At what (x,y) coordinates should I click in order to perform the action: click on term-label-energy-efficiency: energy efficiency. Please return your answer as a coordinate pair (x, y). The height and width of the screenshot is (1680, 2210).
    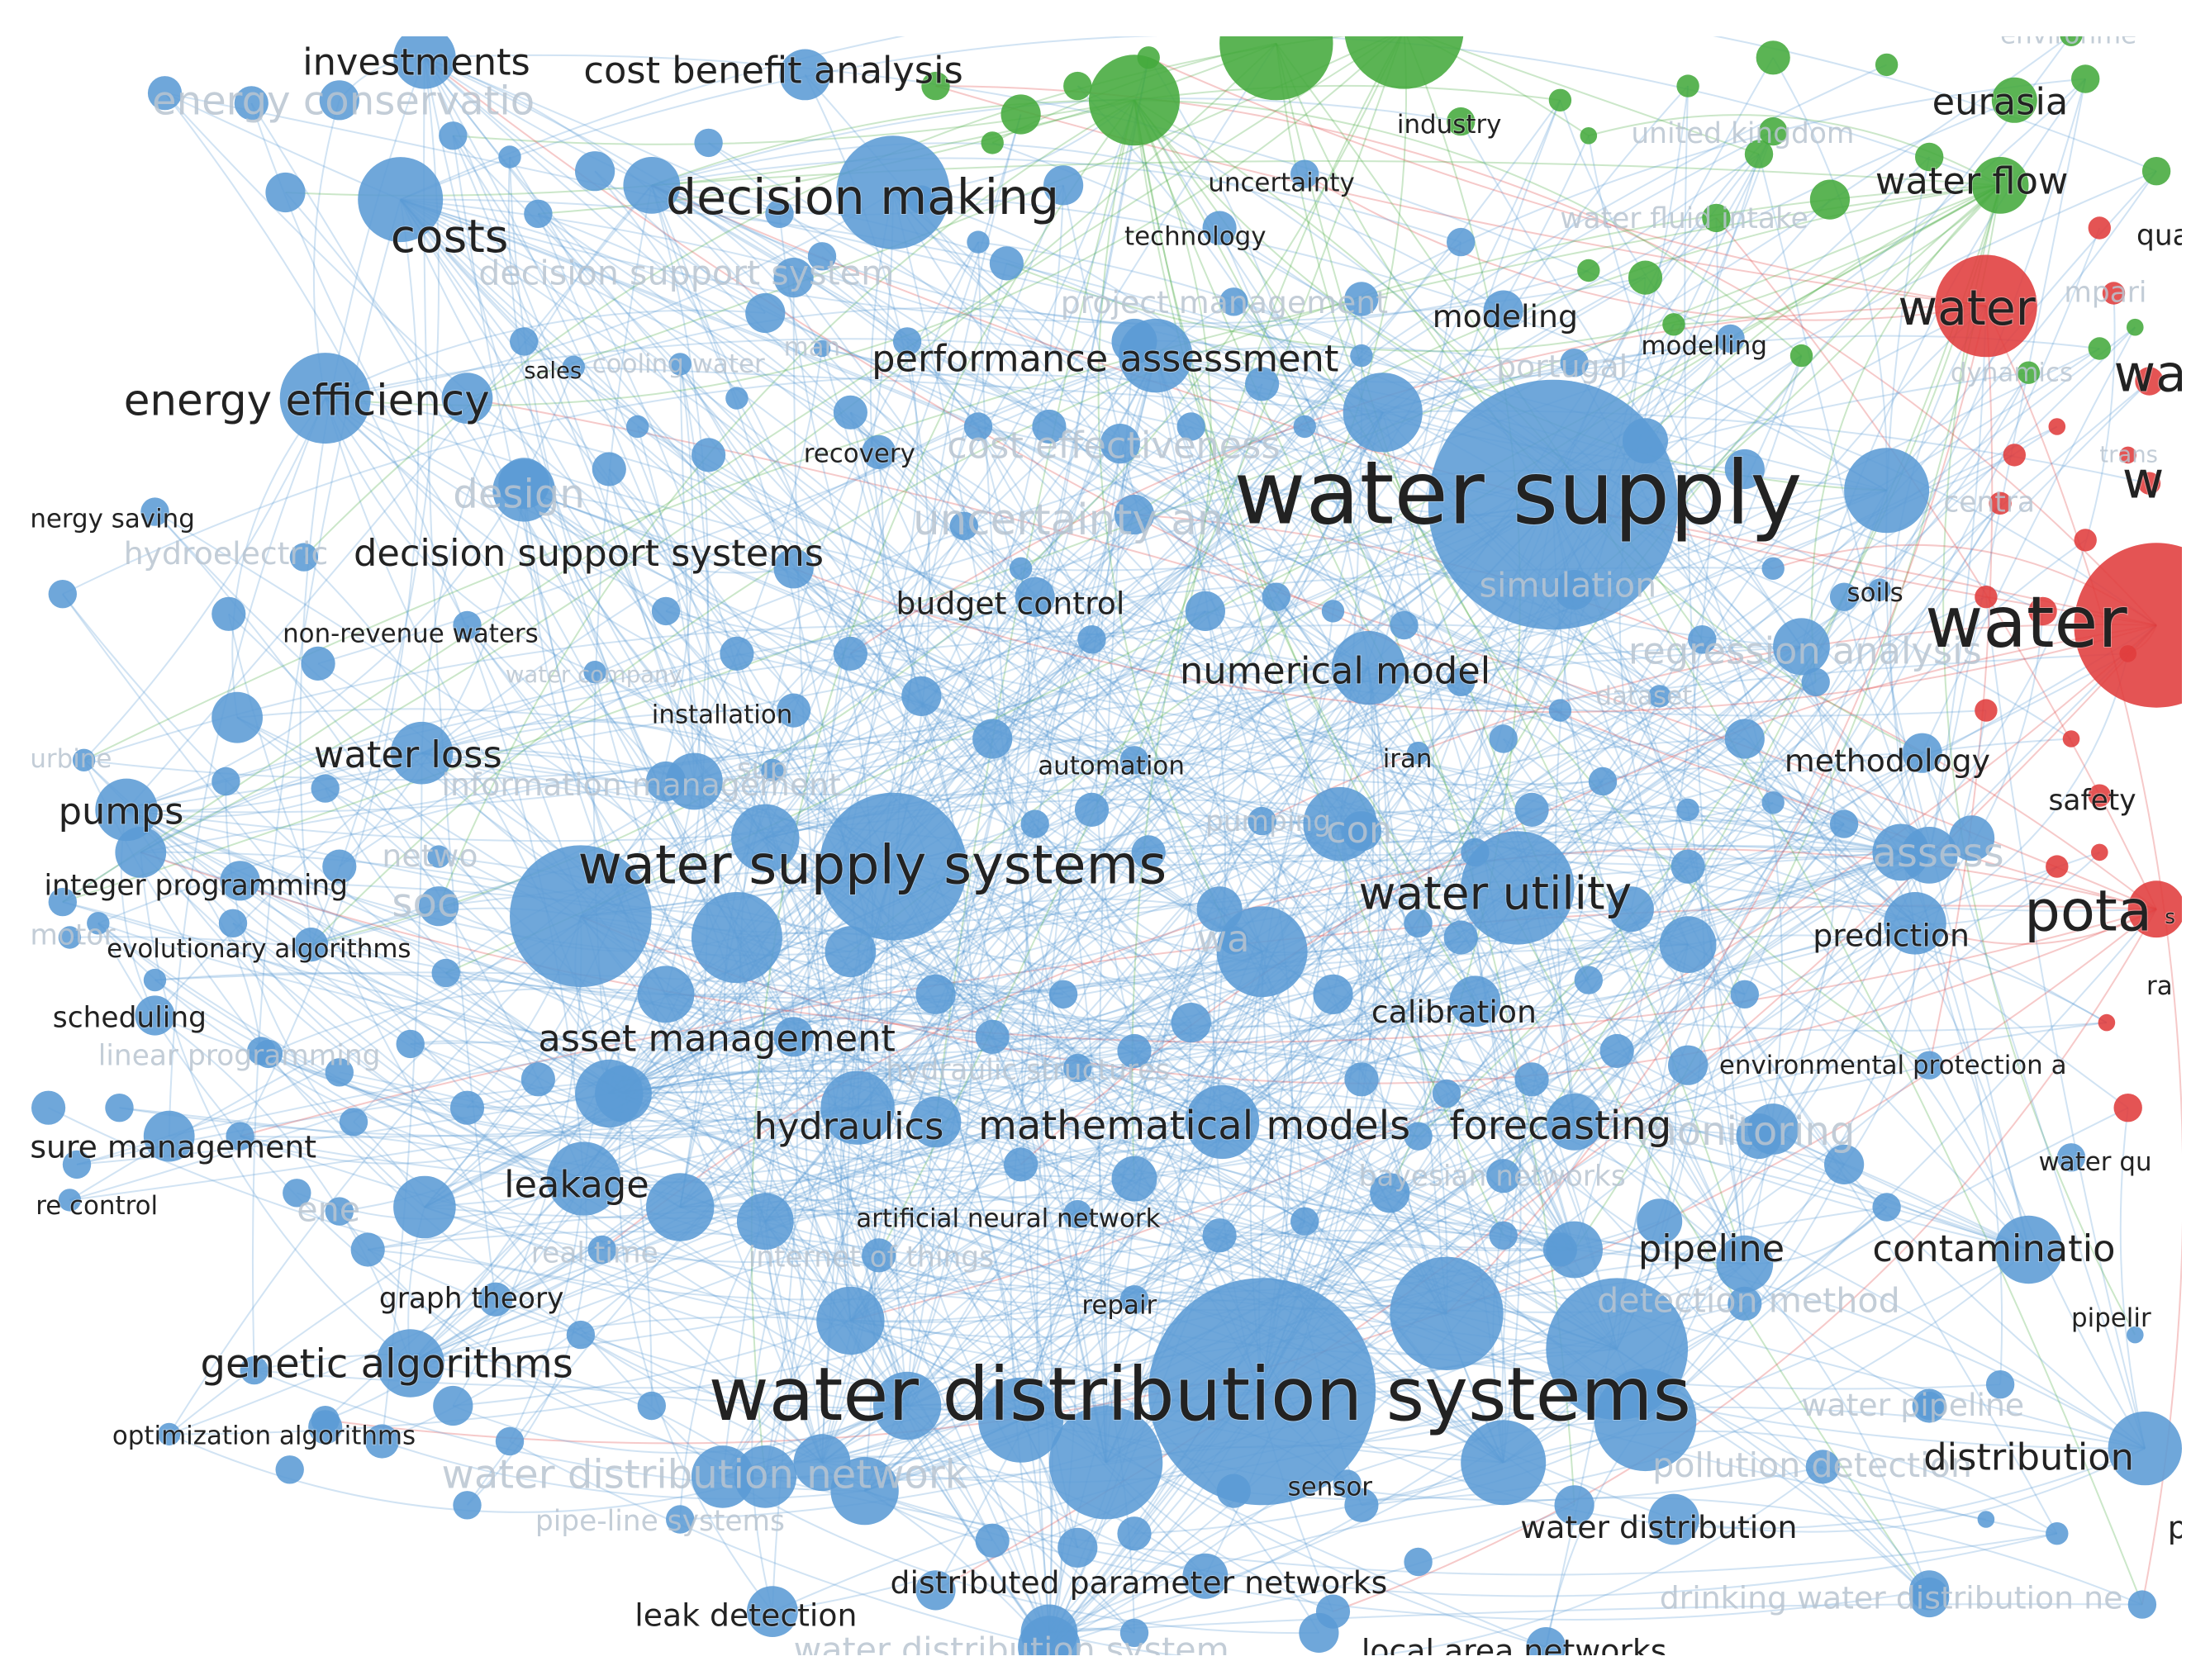
    Looking at the image, I should click on (307, 401).